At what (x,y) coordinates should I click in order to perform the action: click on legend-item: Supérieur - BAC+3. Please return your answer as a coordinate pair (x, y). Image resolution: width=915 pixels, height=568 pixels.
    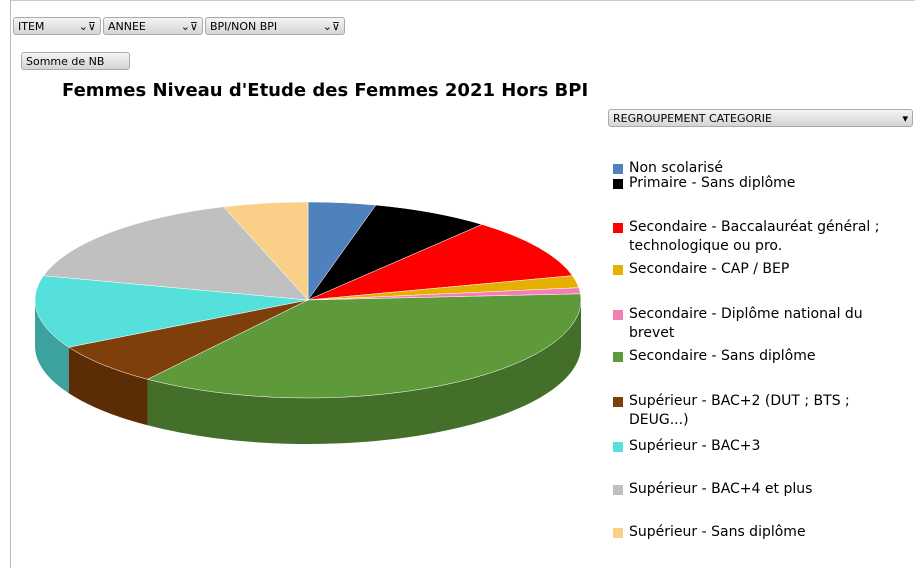
    Looking at the image, I should click on (760, 446).